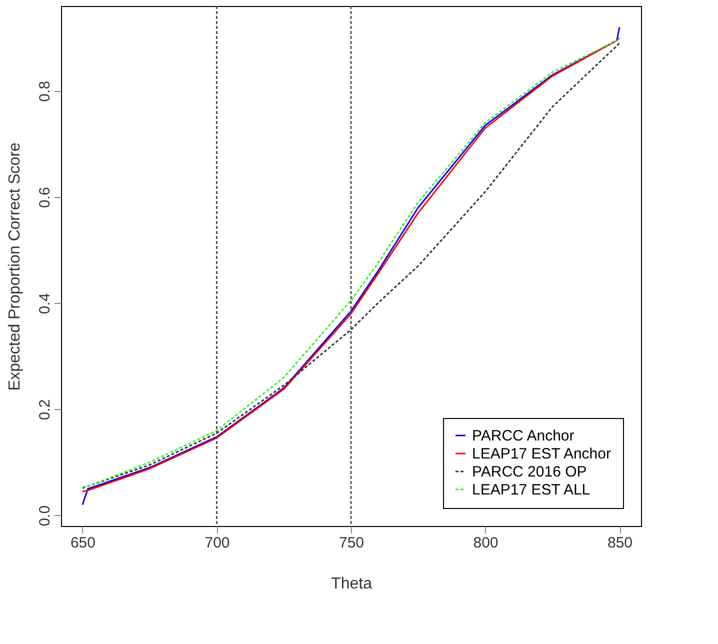  What do you see at coordinates (45, 303) in the screenshot?
I see `y-tick-label: 0.4` at bounding box center [45, 303].